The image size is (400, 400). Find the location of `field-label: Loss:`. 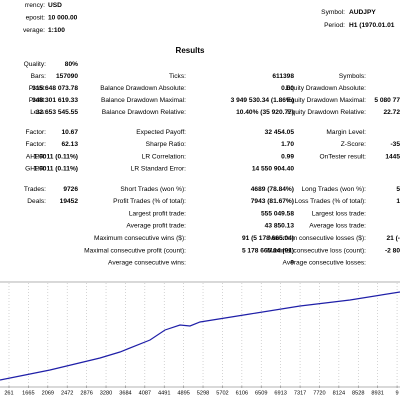

field-label: Loss: is located at coordinates (38, 112).